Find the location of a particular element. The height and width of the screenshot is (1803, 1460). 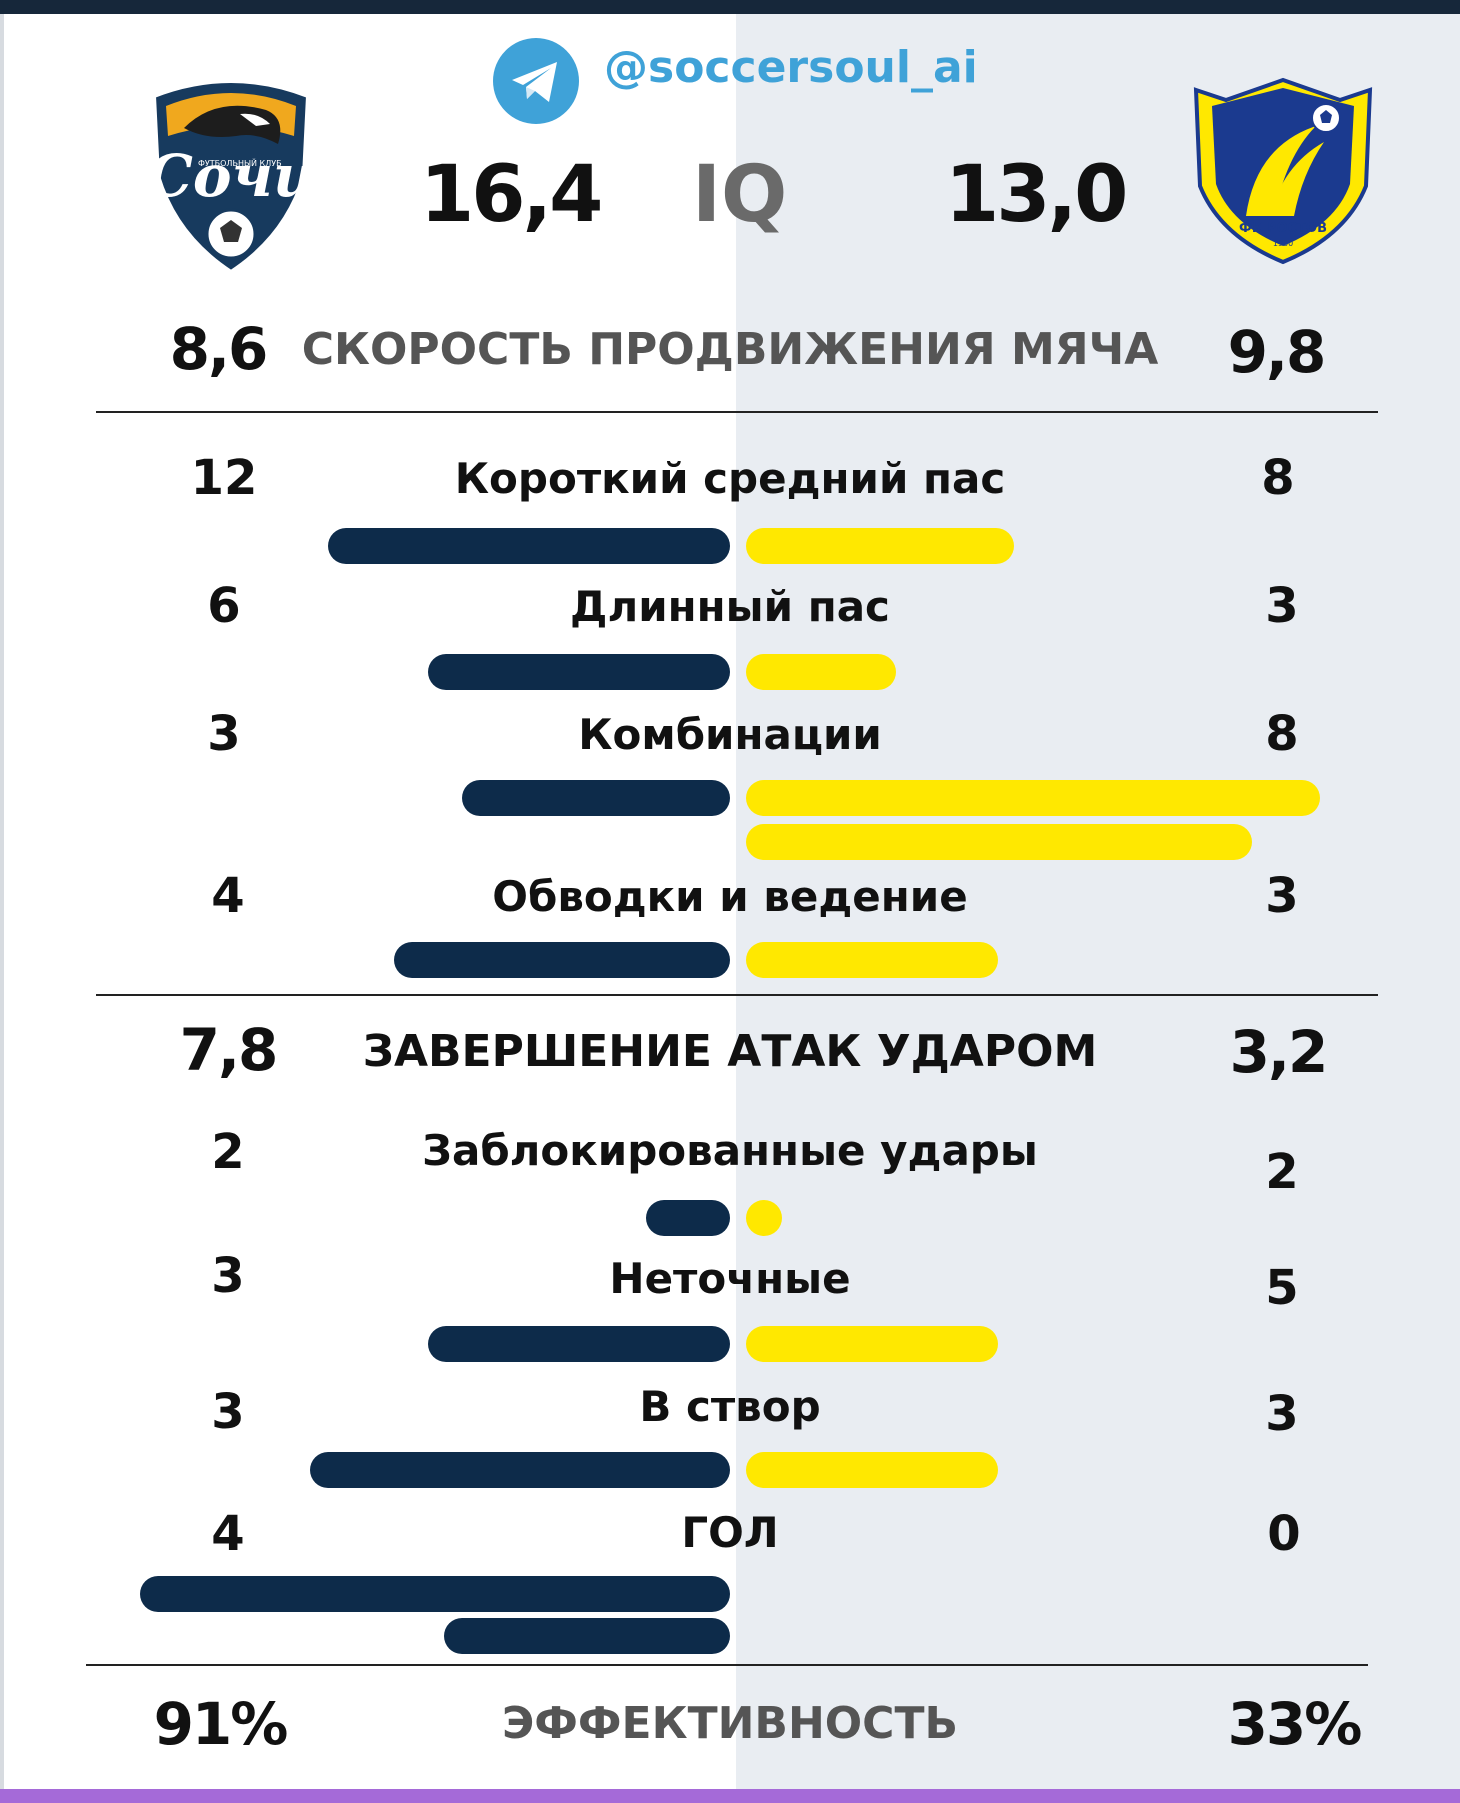

iq-label: IQ is located at coordinates (740, 195).